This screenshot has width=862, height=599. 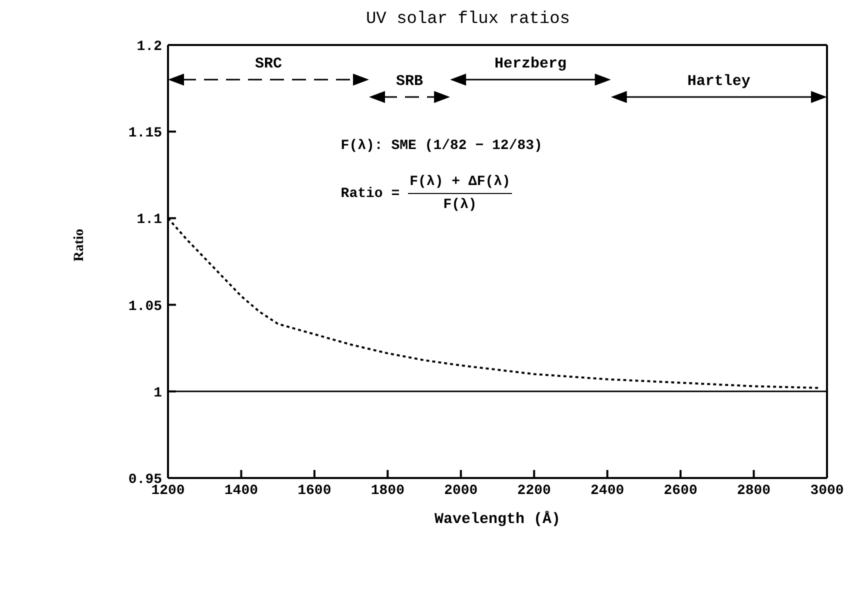 What do you see at coordinates (460, 204) in the screenshot?
I see `annotation: F(λ)` at bounding box center [460, 204].